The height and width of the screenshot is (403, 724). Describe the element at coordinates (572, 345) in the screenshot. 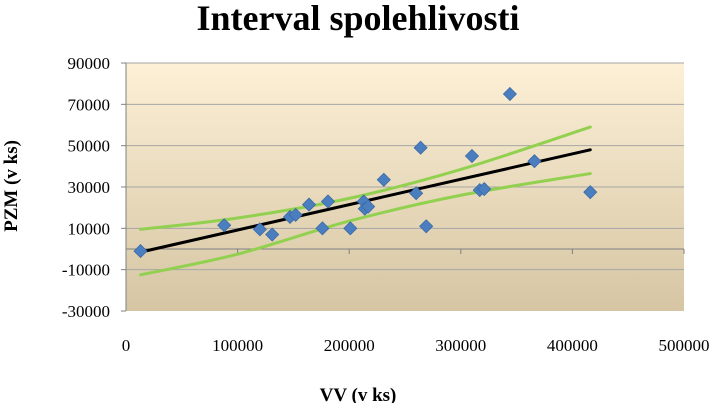

I see `x-tick-label-4: 400000` at that location.